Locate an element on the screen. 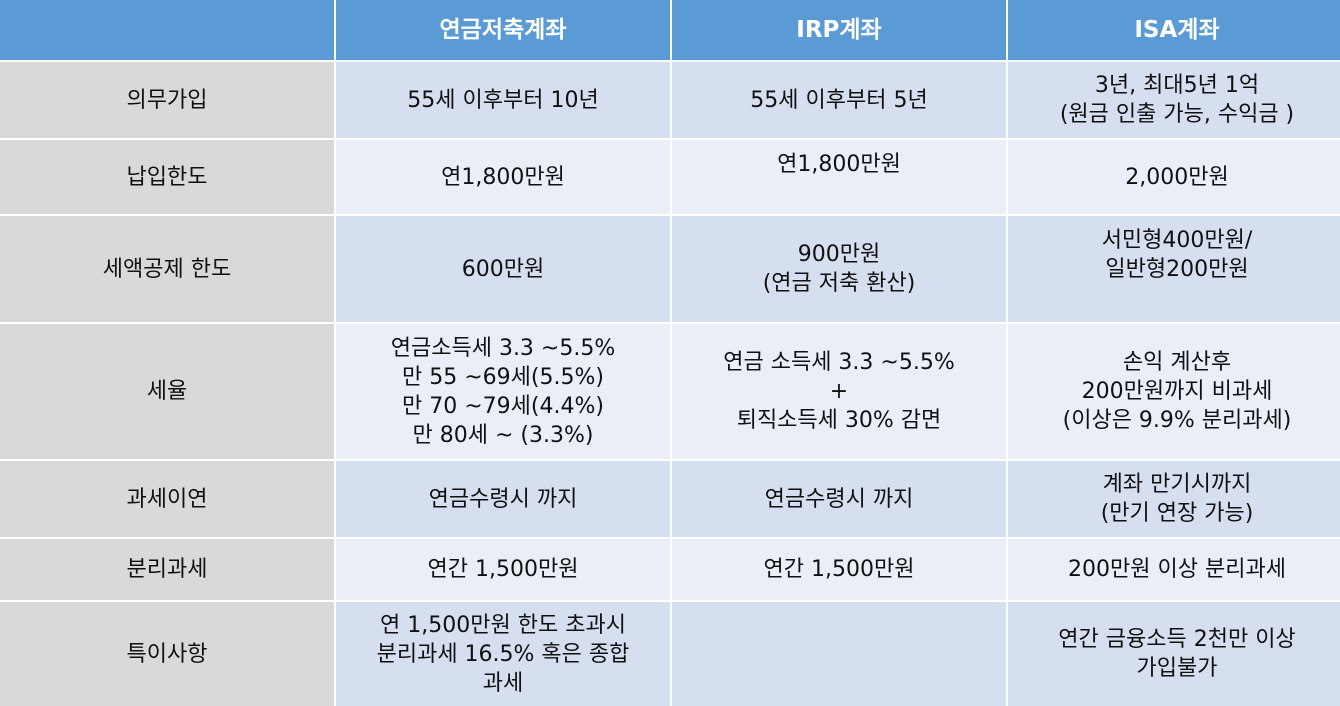 The width and height of the screenshot is (1340, 706). cell-isa-separate-taxation: 200만원 이상 분리과세 is located at coordinates (1174, 569).